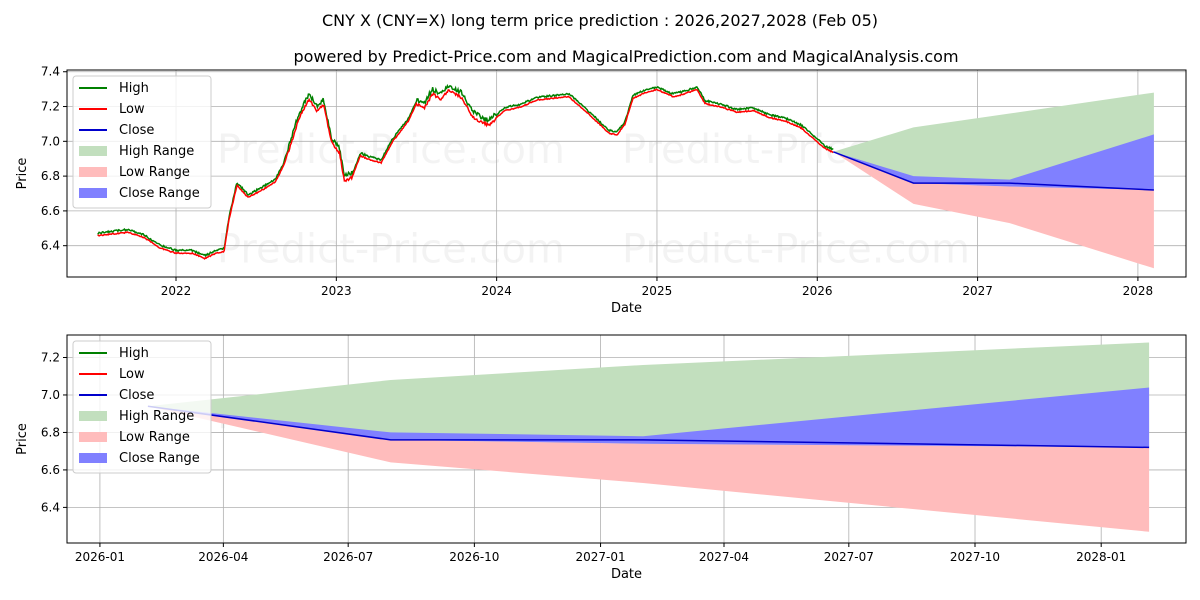 The height and width of the screenshot is (600, 1200). What do you see at coordinates (474, 557) in the screenshot?
I see `x-tick-label: 2026-10` at bounding box center [474, 557].